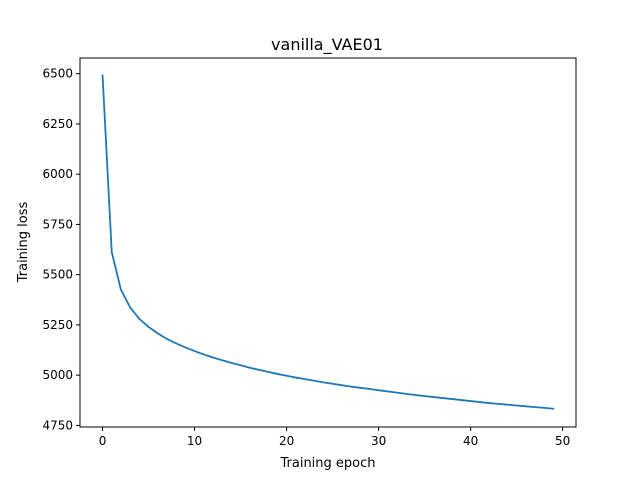 The width and height of the screenshot is (640, 480). I want to click on chart-title: vanilla_VAE01, so click(327, 45).